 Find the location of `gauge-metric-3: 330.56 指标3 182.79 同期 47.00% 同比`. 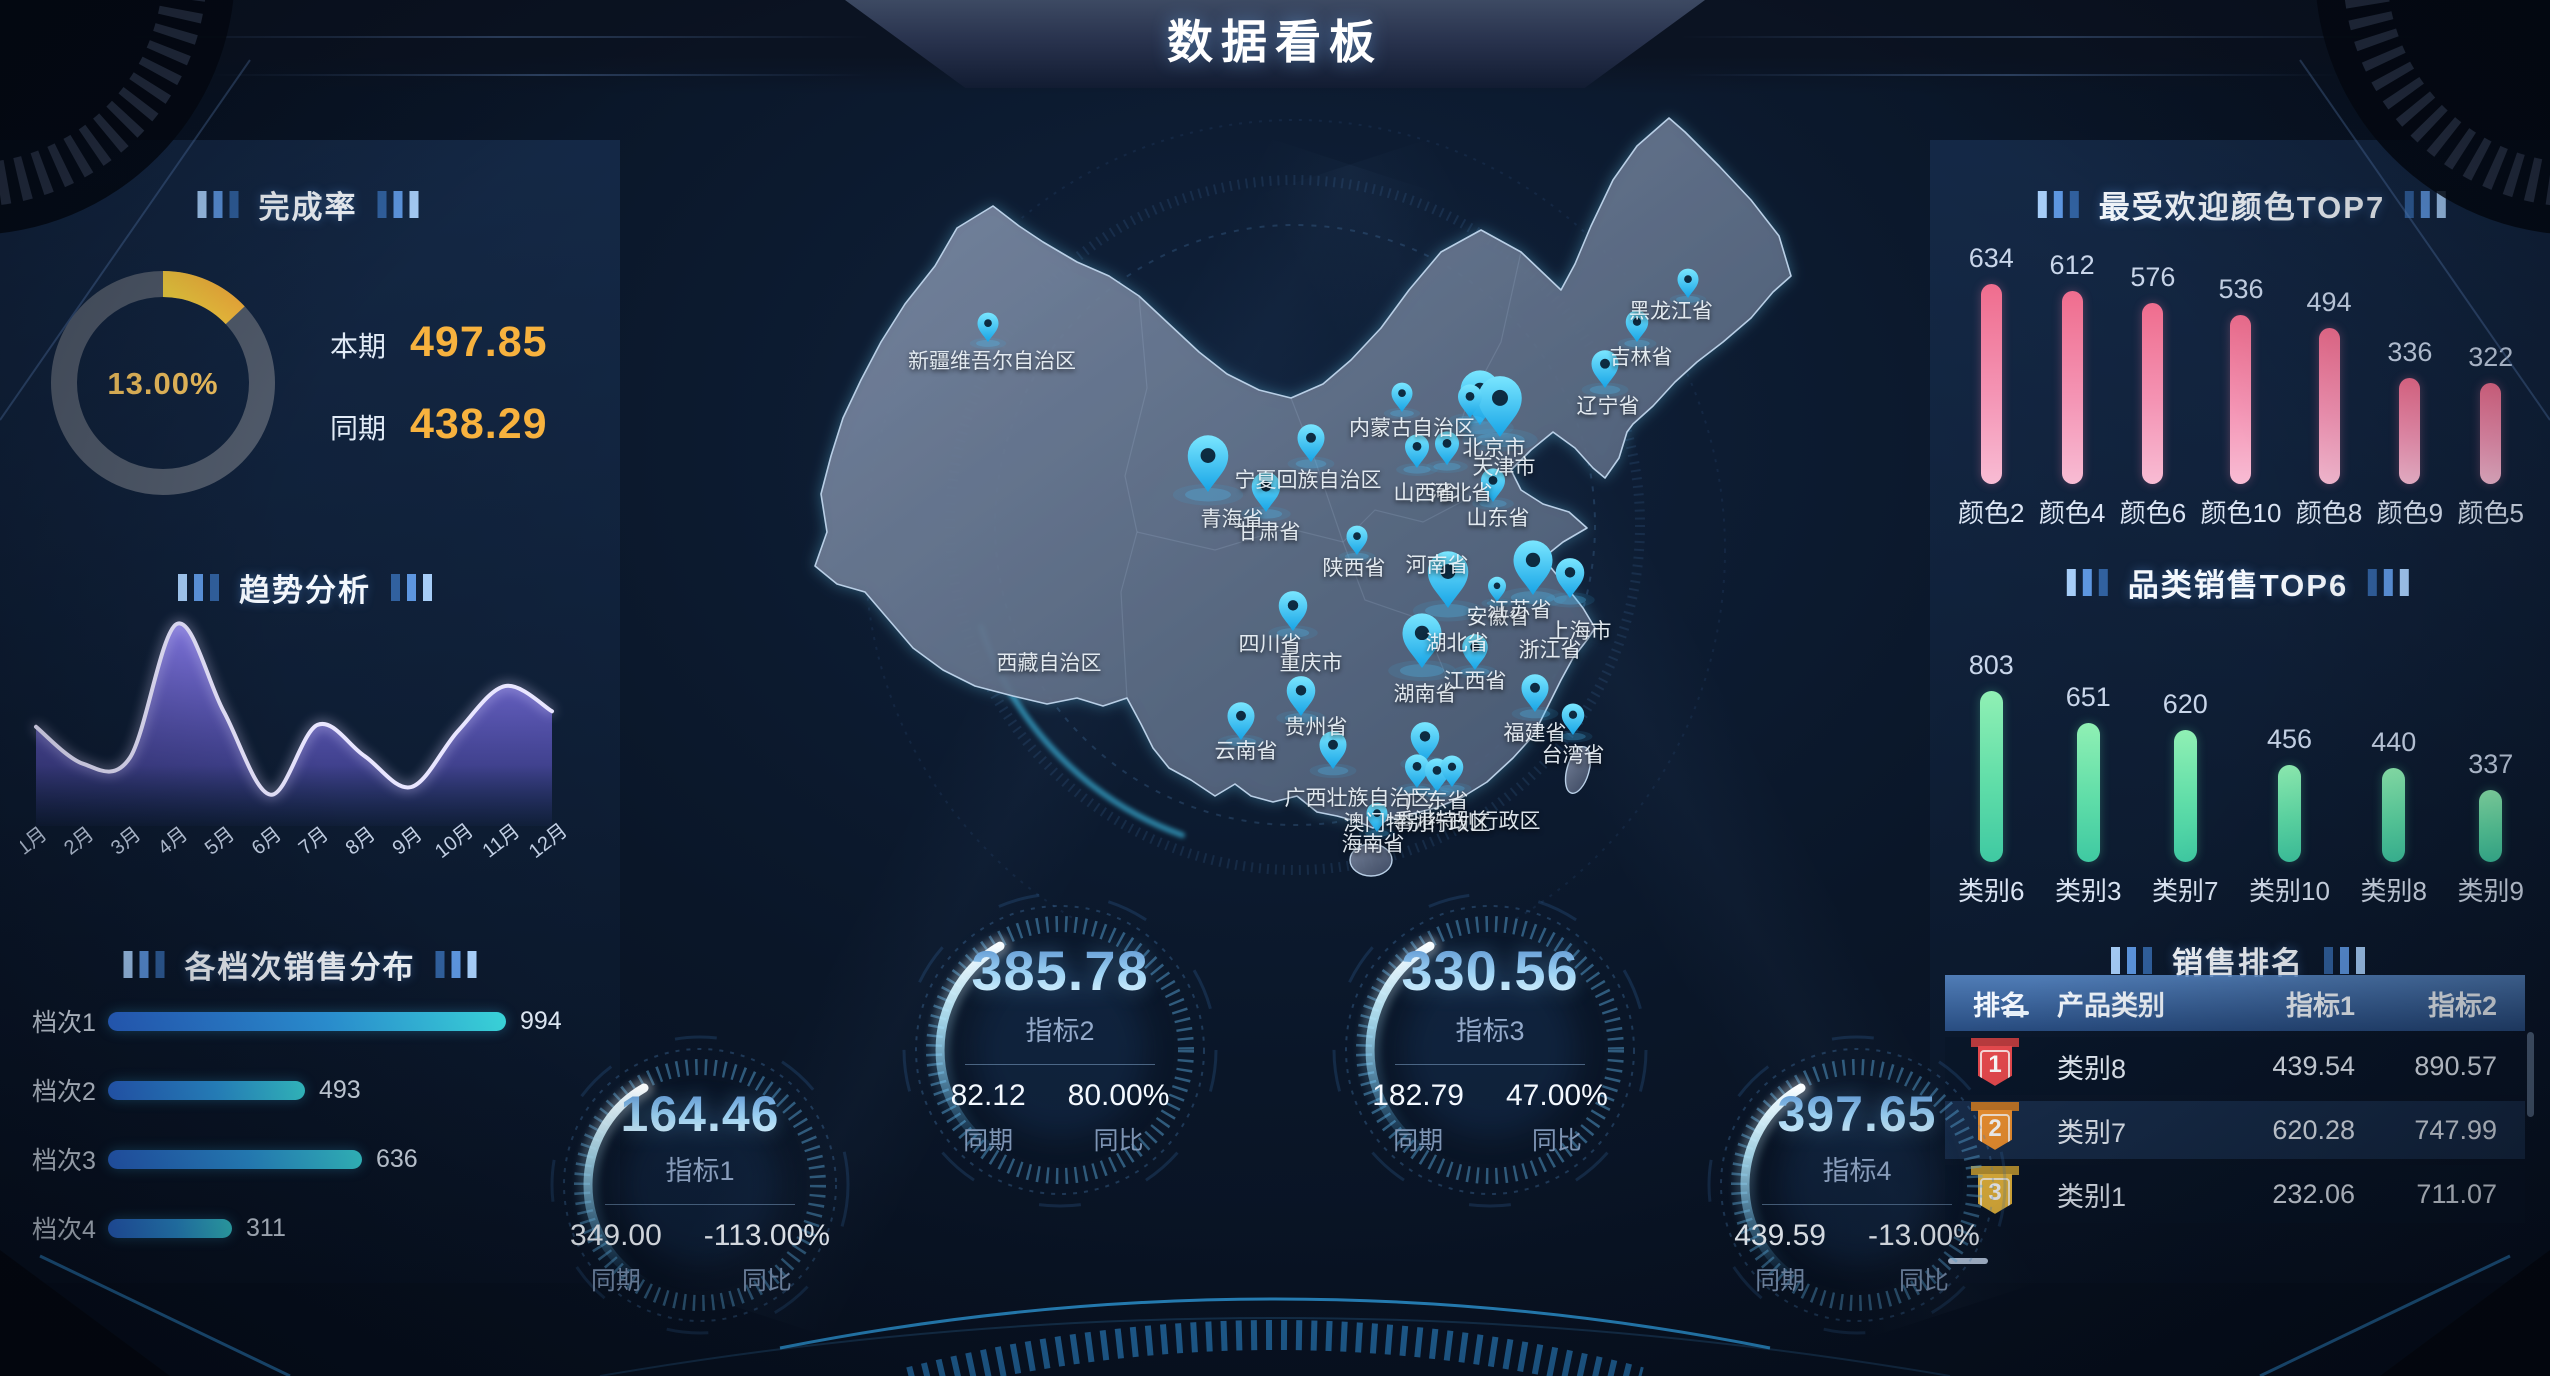

gauge-metric-3: 330.56 指标3 182.79 同期 47.00% 同比 is located at coordinates (1490, 1050).